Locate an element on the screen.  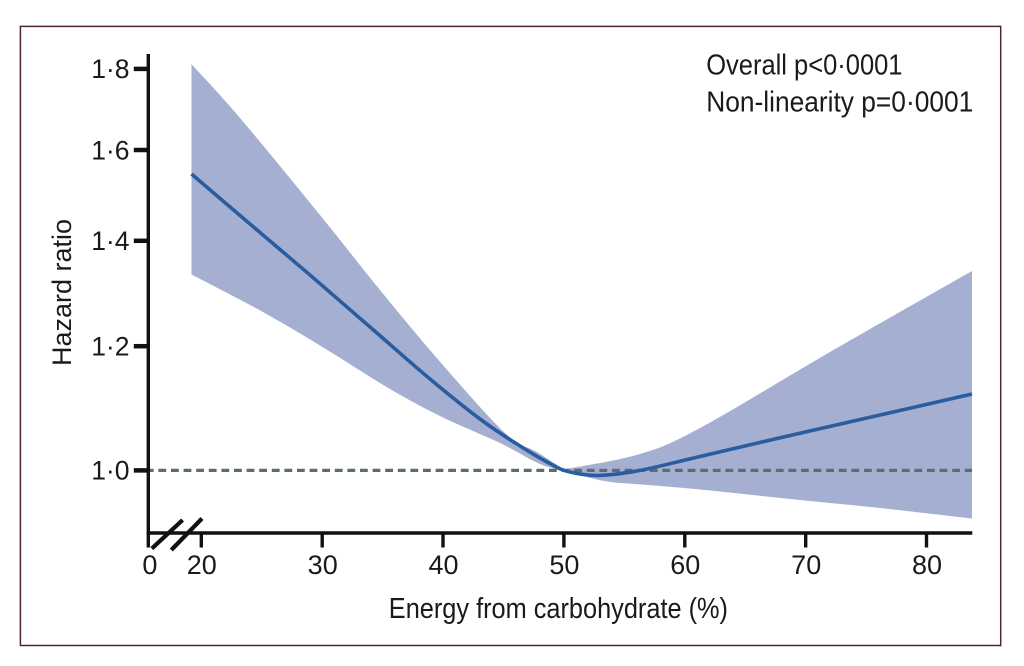
svg-text: 1·0 is located at coordinates (110, 471).